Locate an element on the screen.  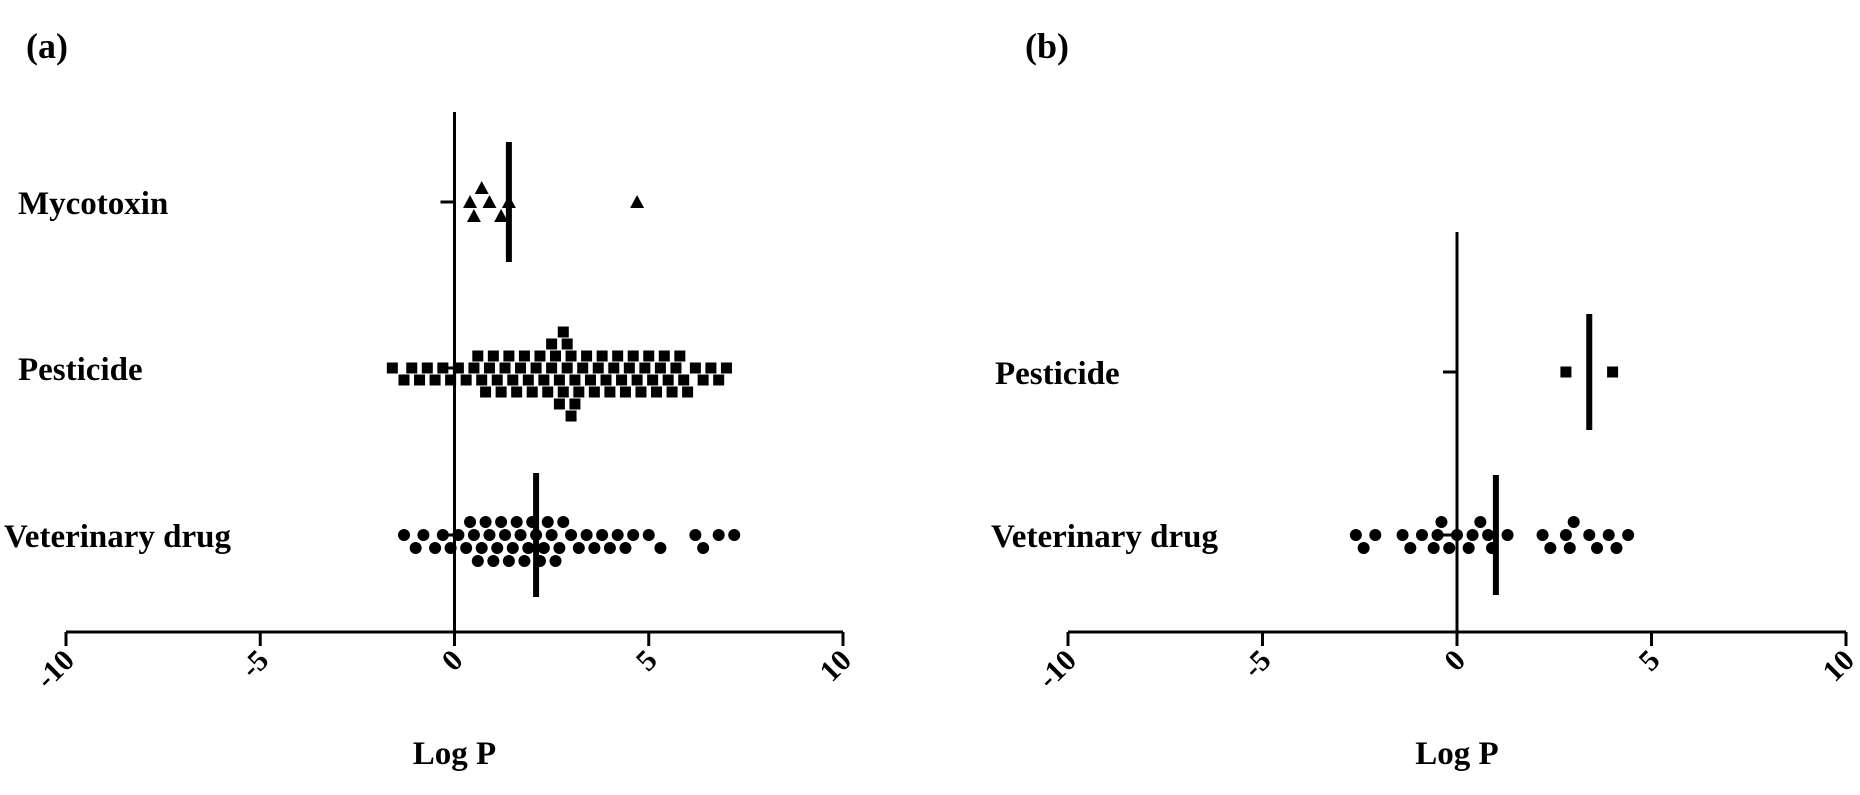
panel-label: (b) is located at coordinates (1047, 46).